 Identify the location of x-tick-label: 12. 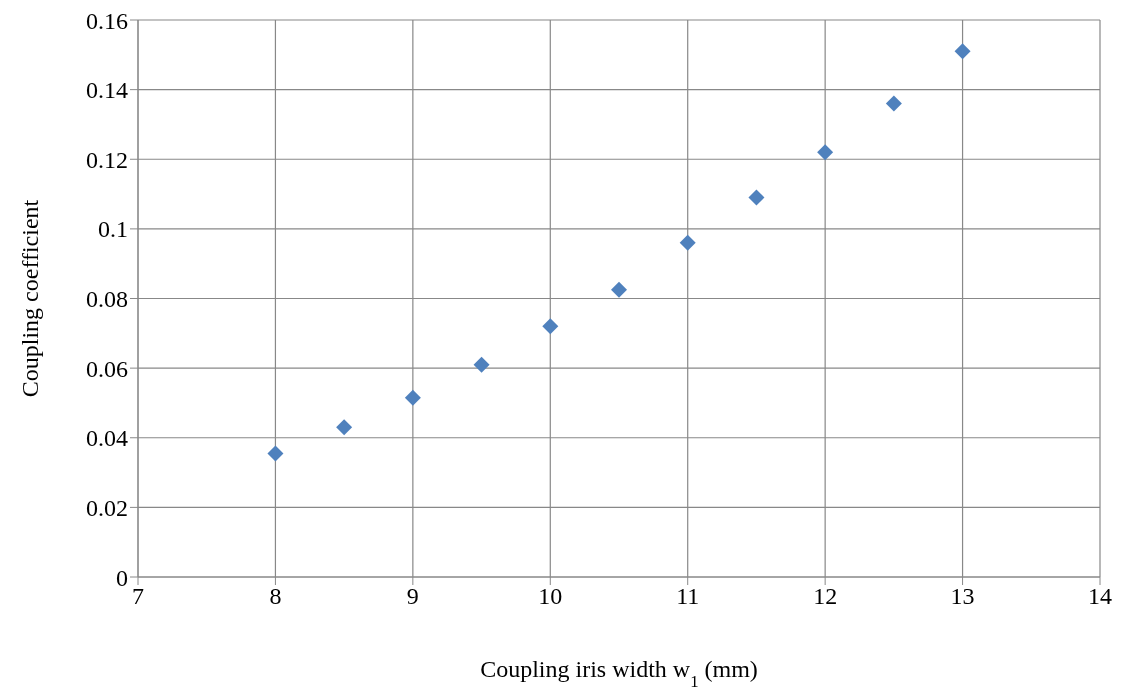
(825, 596).